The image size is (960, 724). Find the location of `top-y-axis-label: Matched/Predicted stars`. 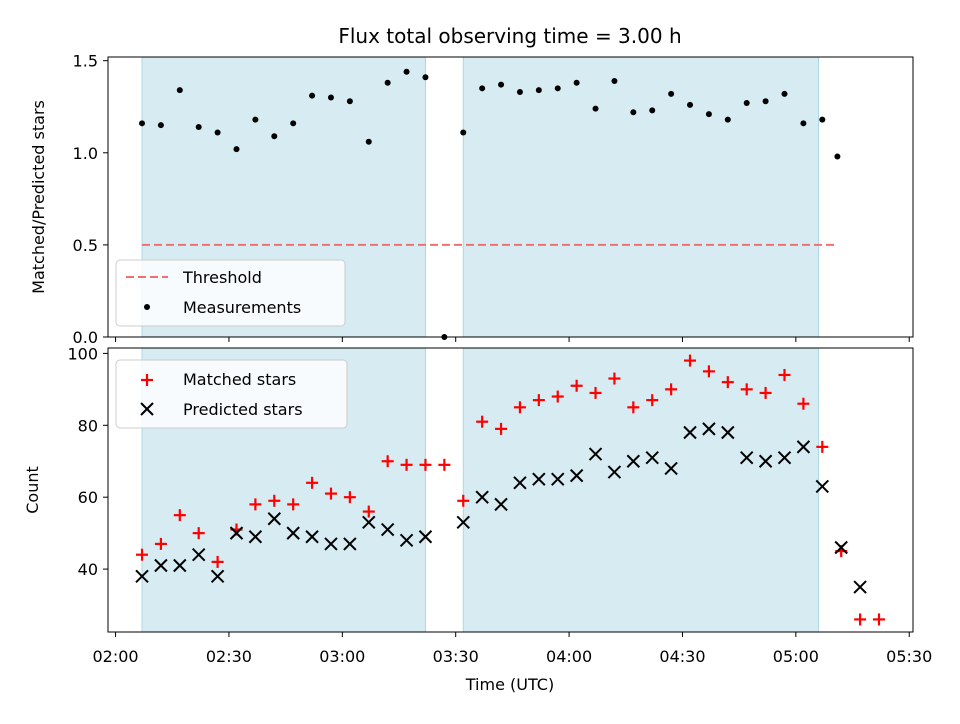

top-y-axis-label: Matched/Predicted stars is located at coordinates (38, 197).